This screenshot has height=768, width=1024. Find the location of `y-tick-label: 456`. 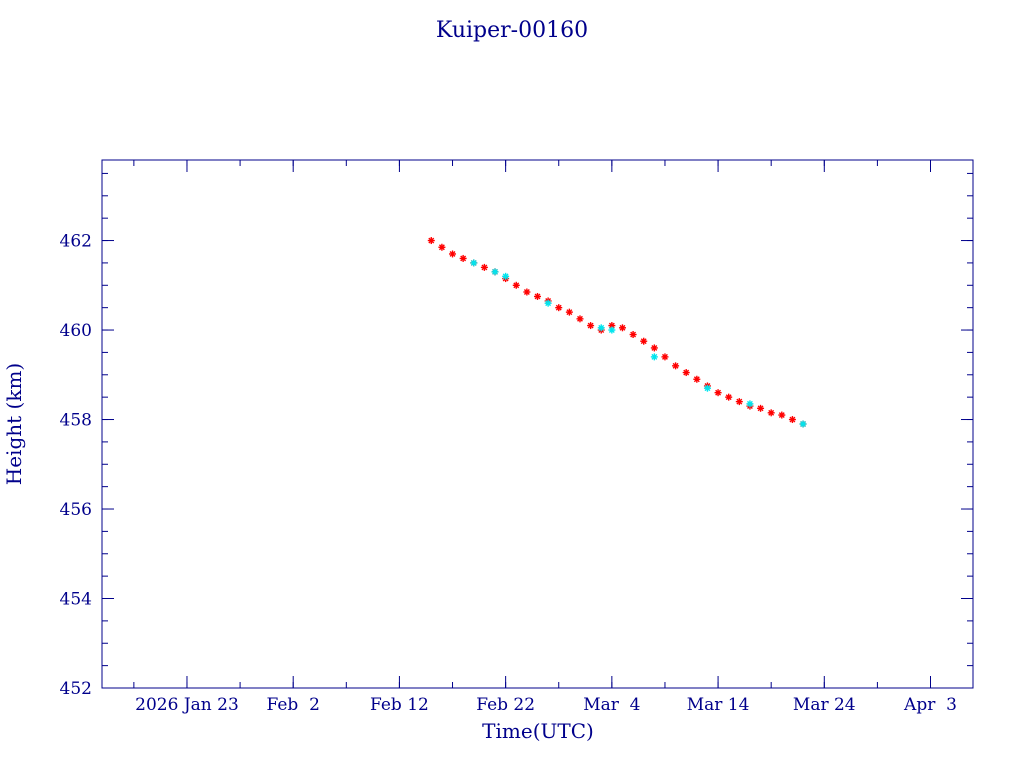

y-tick-label: 456 is located at coordinates (76, 510).